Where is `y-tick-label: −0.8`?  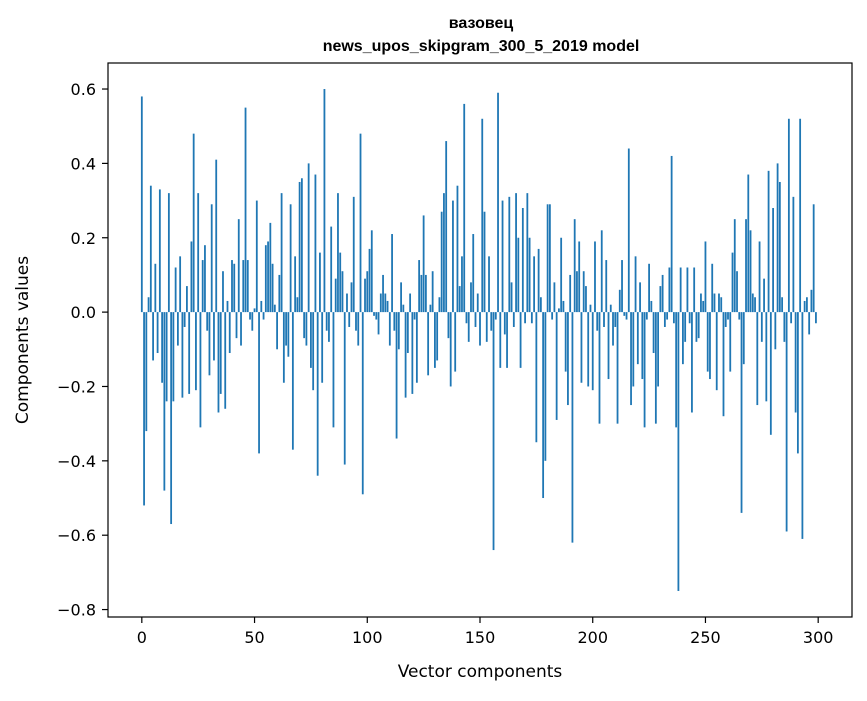
y-tick-label: −0.8 is located at coordinates (76, 610).